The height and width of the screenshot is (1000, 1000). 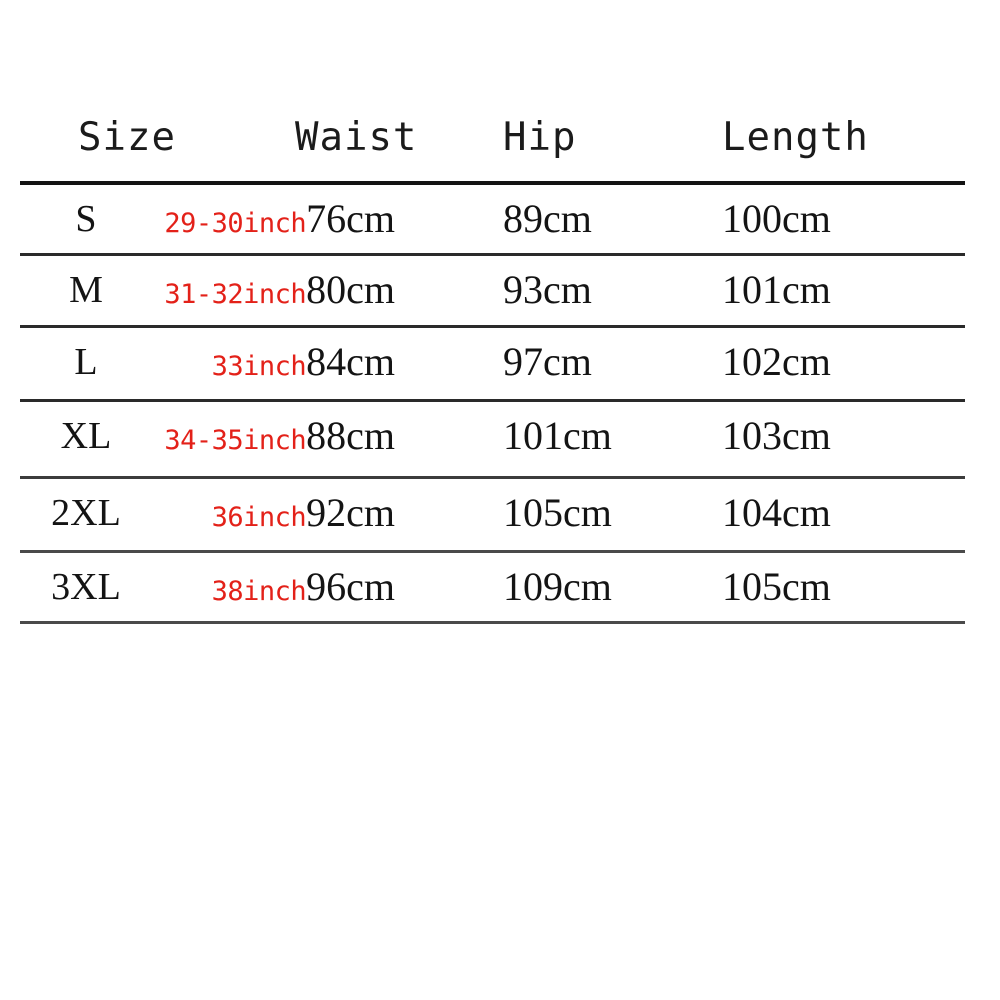 I want to click on waist-inch-value: 38inch, so click(x=259, y=591).